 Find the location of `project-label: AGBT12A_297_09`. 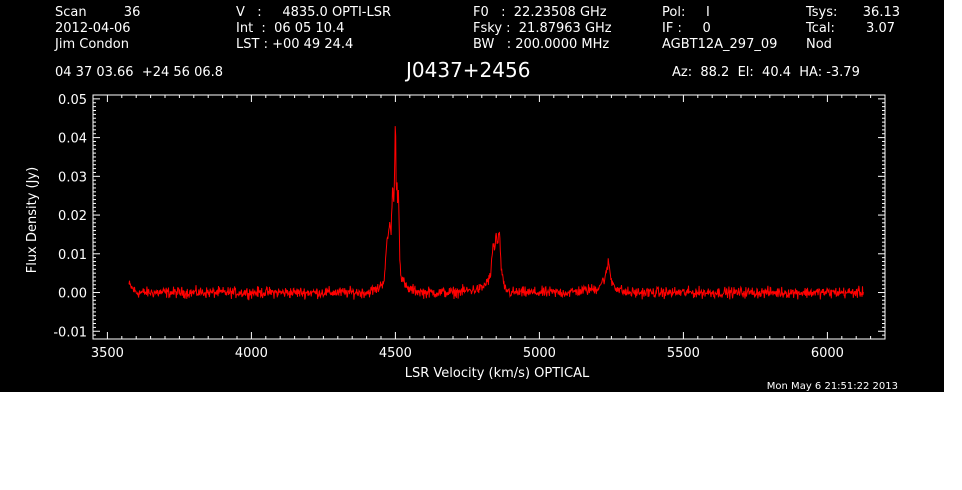

project-label: AGBT12A_297_09 is located at coordinates (720, 44).